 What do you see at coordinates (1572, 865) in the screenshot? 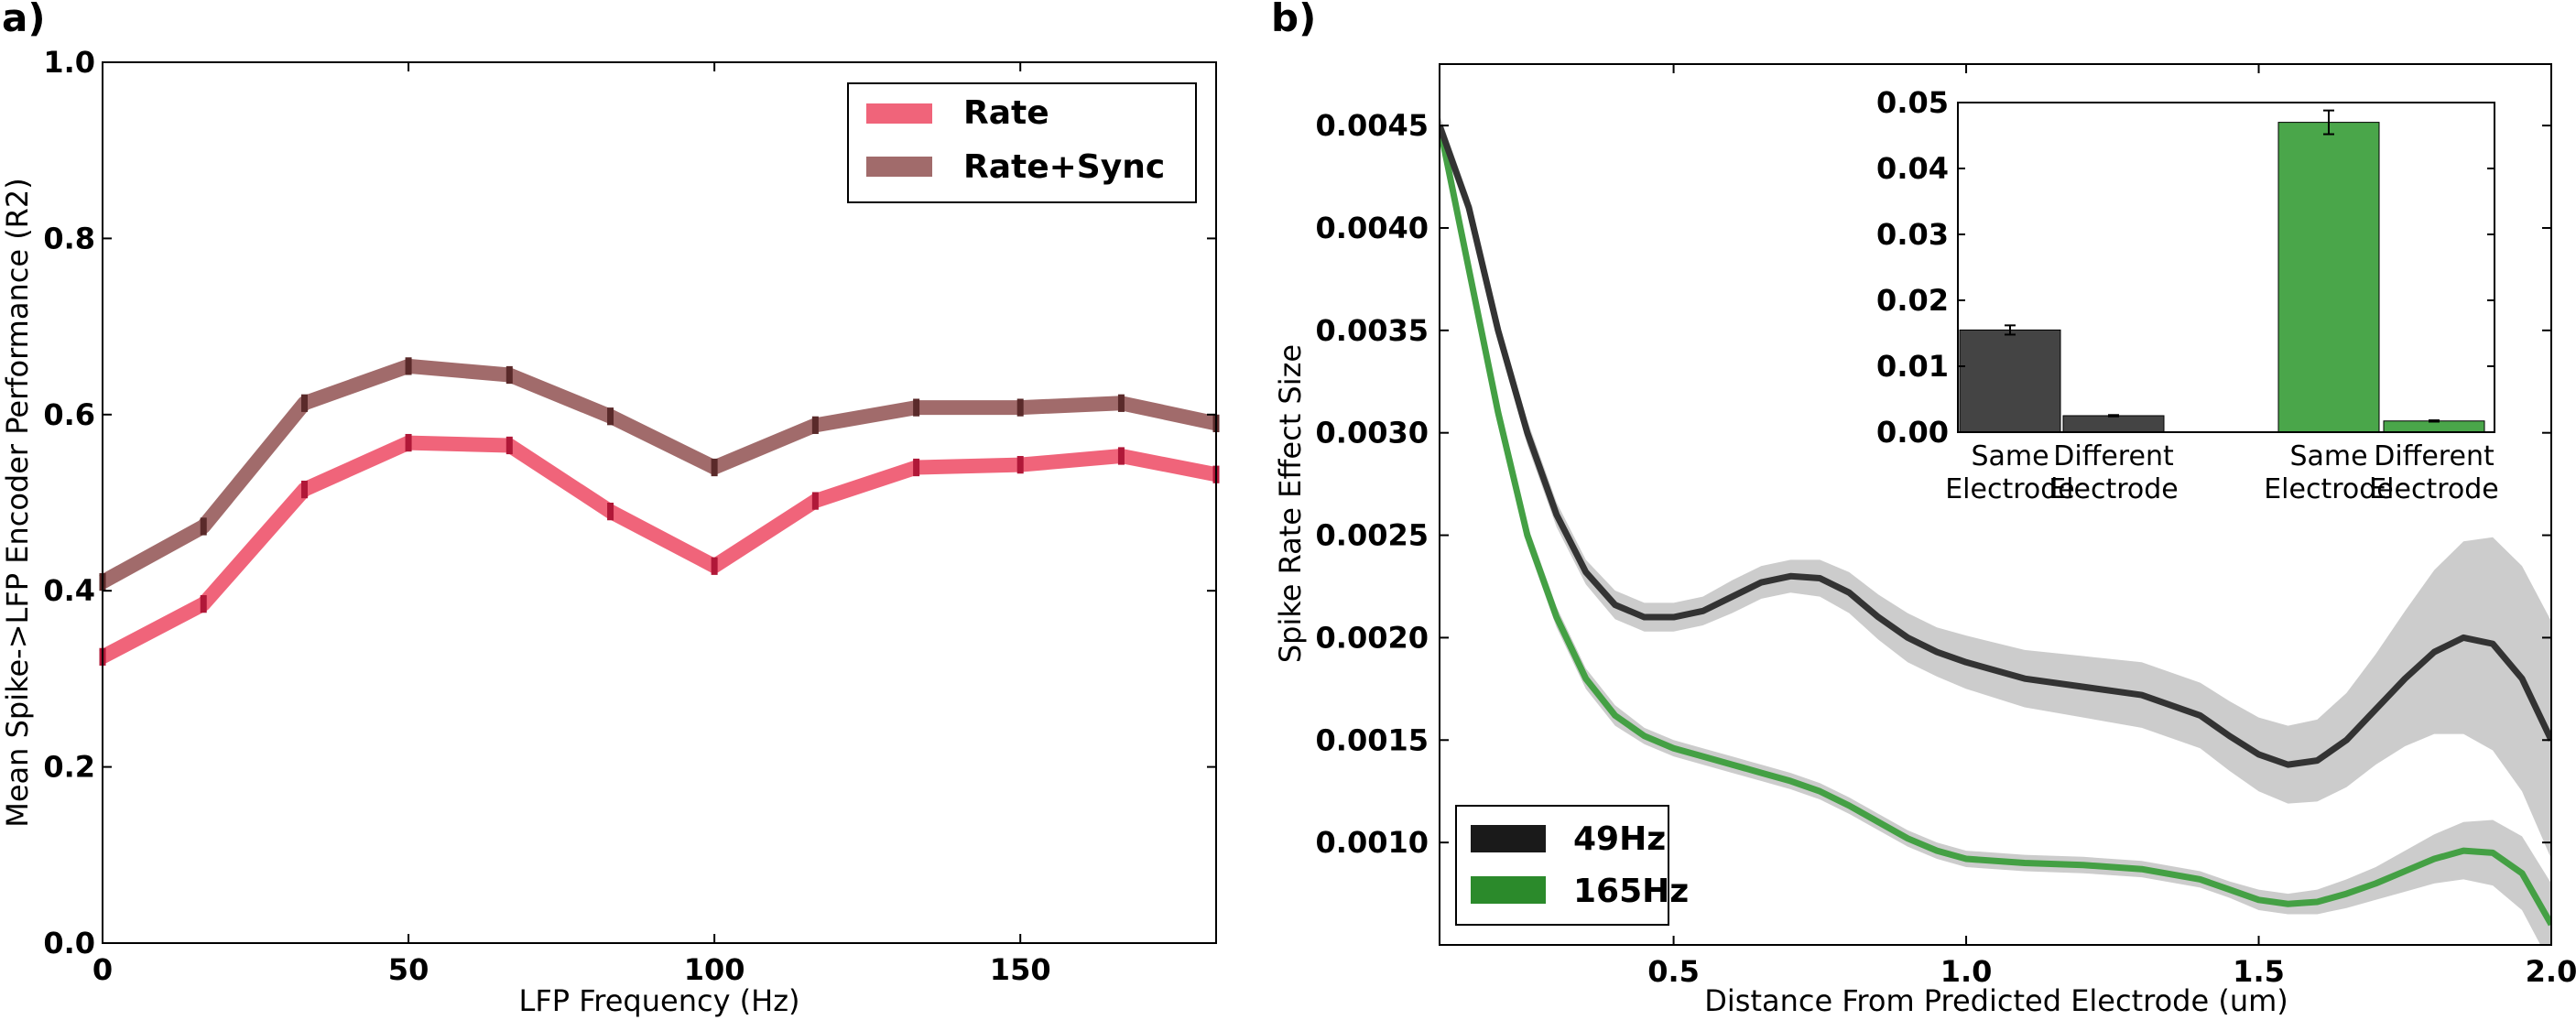
I see `panel-b-legend: 49Hz 165Hz` at bounding box center [1572, 865].